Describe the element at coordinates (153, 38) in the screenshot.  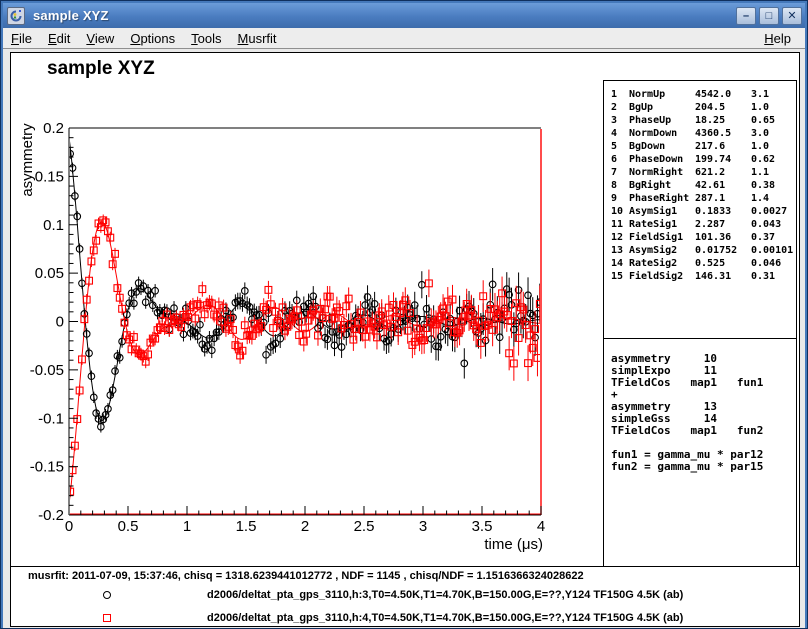
I see `menu-options: Options` at that location.